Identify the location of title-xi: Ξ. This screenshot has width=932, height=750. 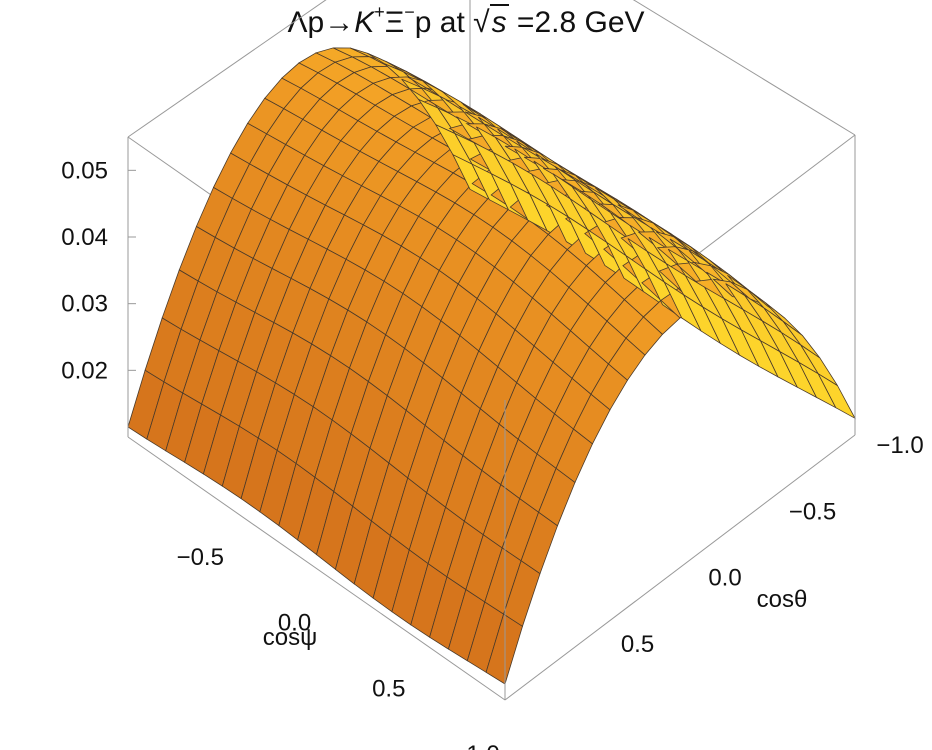
(394, 22).